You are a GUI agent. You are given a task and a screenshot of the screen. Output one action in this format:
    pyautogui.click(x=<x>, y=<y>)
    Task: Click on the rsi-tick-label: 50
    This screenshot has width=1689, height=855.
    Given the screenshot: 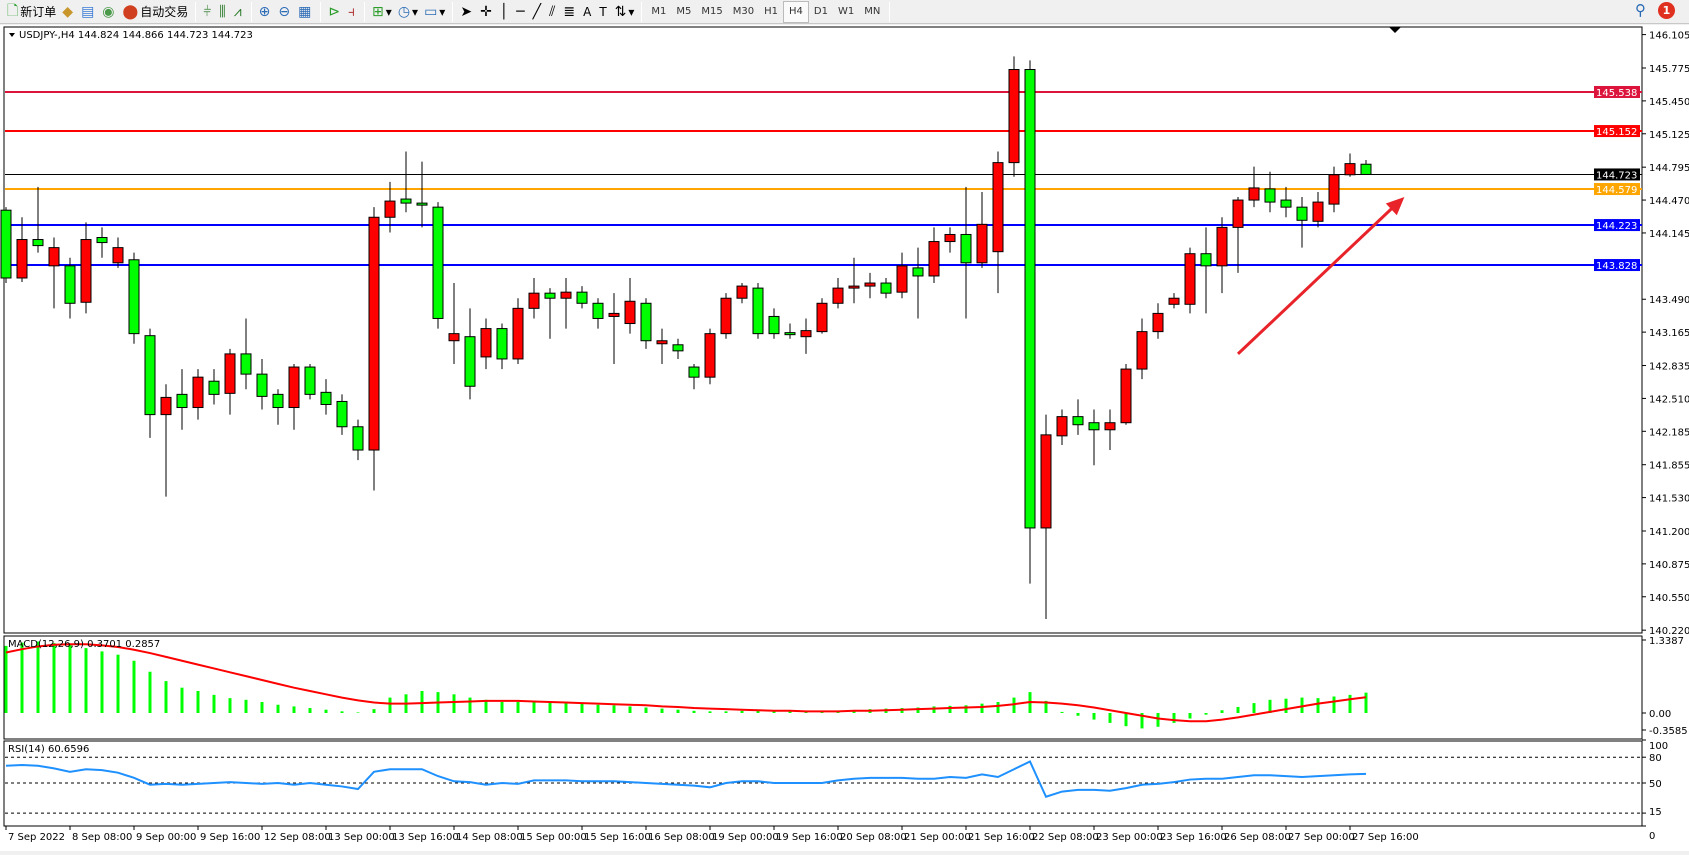 What is the action you would take?
    pyautogui.click(x=1655, y=784)
    